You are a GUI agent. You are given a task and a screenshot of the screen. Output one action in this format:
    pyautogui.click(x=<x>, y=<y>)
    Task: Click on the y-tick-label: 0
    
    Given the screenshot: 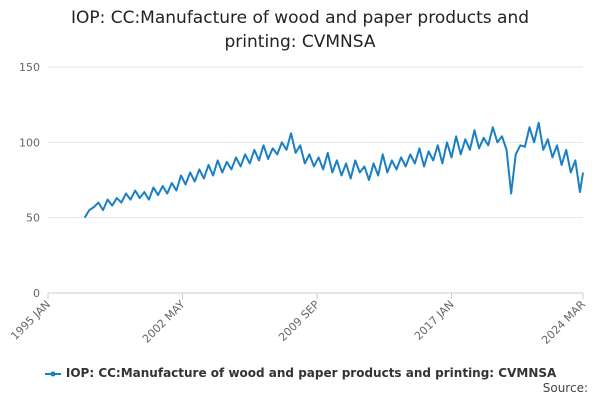 What is the action you would take?
    pyautogui.click(x=36, y=293)
    